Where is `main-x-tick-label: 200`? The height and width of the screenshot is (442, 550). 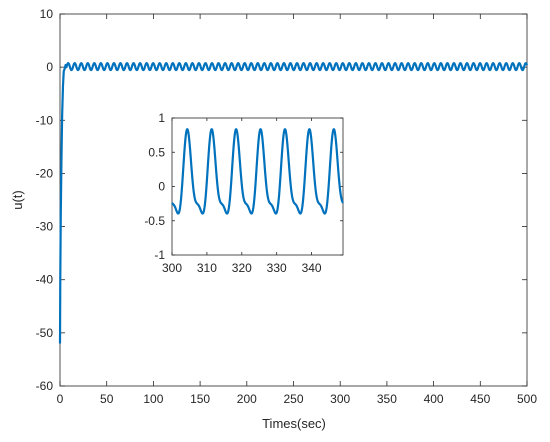 main-x-tick-label: 200 is located at coordinates (247, 399).